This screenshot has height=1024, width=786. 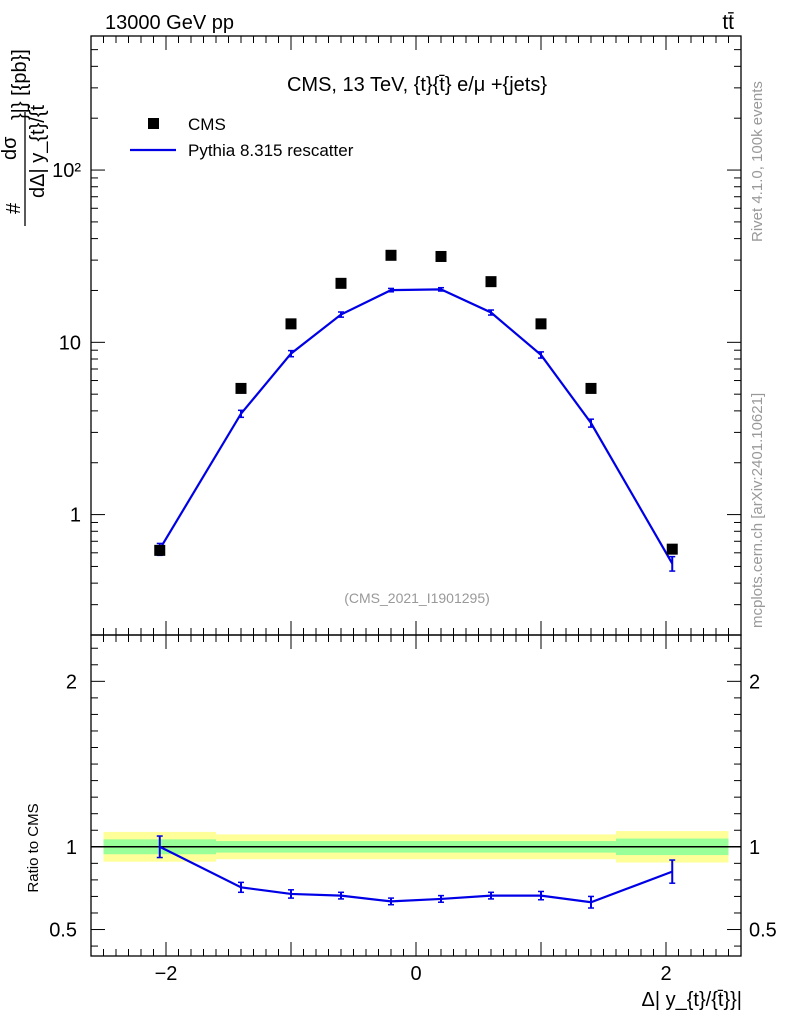 I want to click on ratio-y-tick-label: 0.5, so click(x=63, y=931).